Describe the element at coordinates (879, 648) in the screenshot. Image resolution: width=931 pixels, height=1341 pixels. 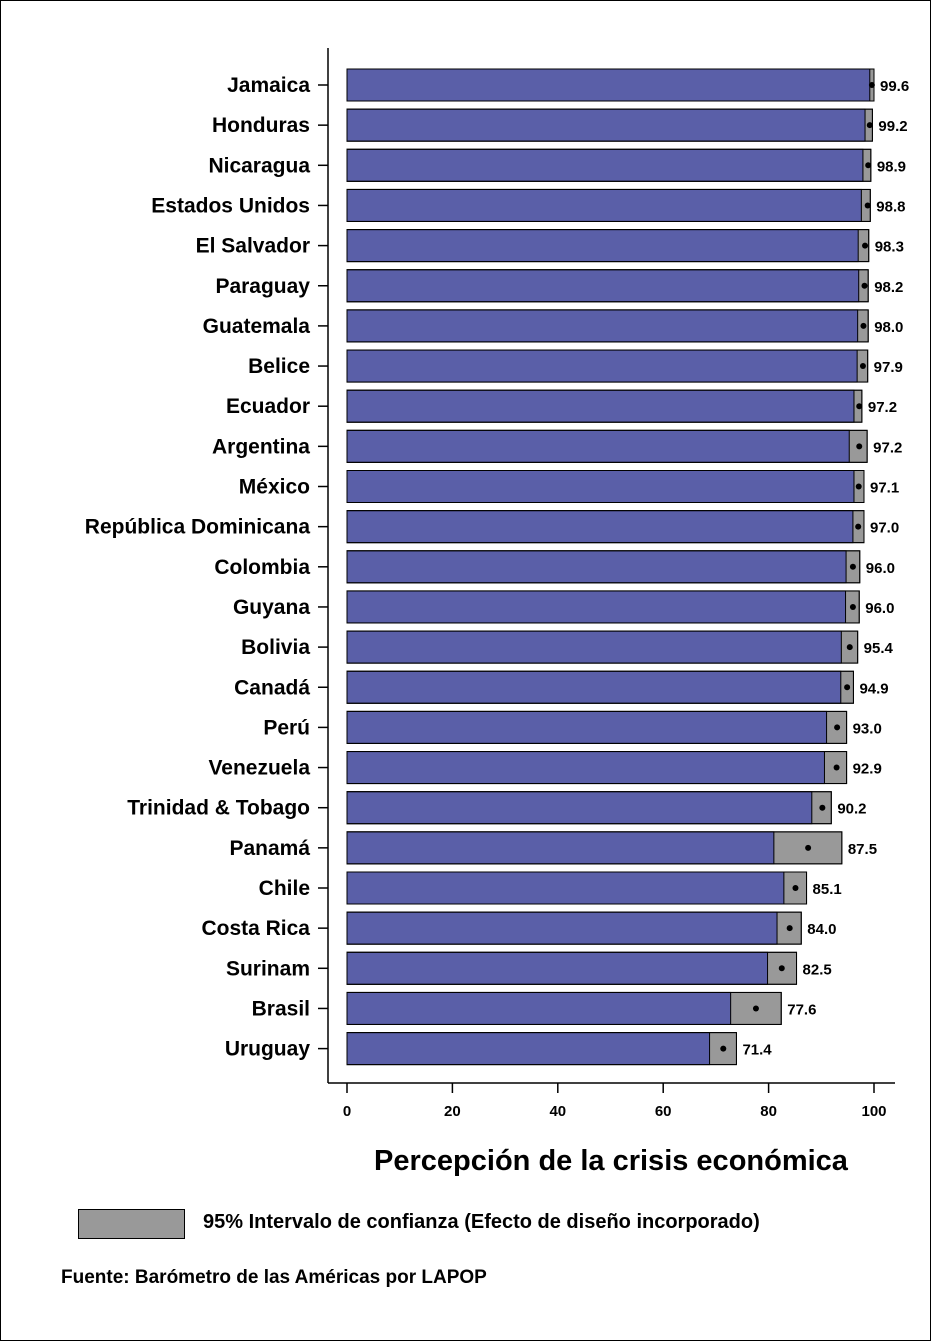
I see `value-label-bolivia: 95.4` at that location.